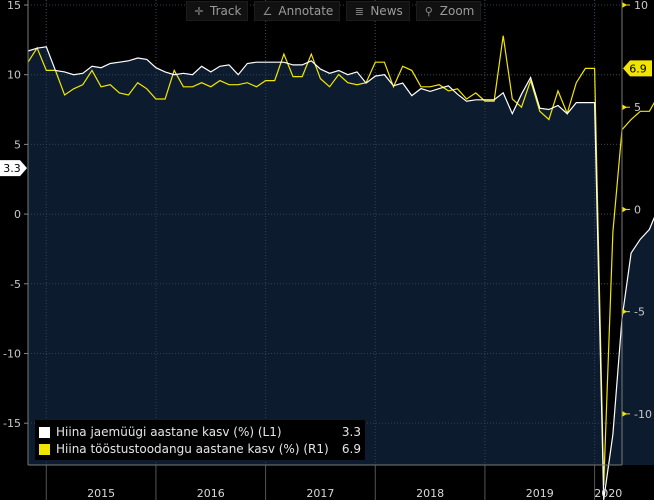 Image resolution: width=654 pixels, height=500 pixels. I want to click on legend-swatch-retail, so click(44, 432).